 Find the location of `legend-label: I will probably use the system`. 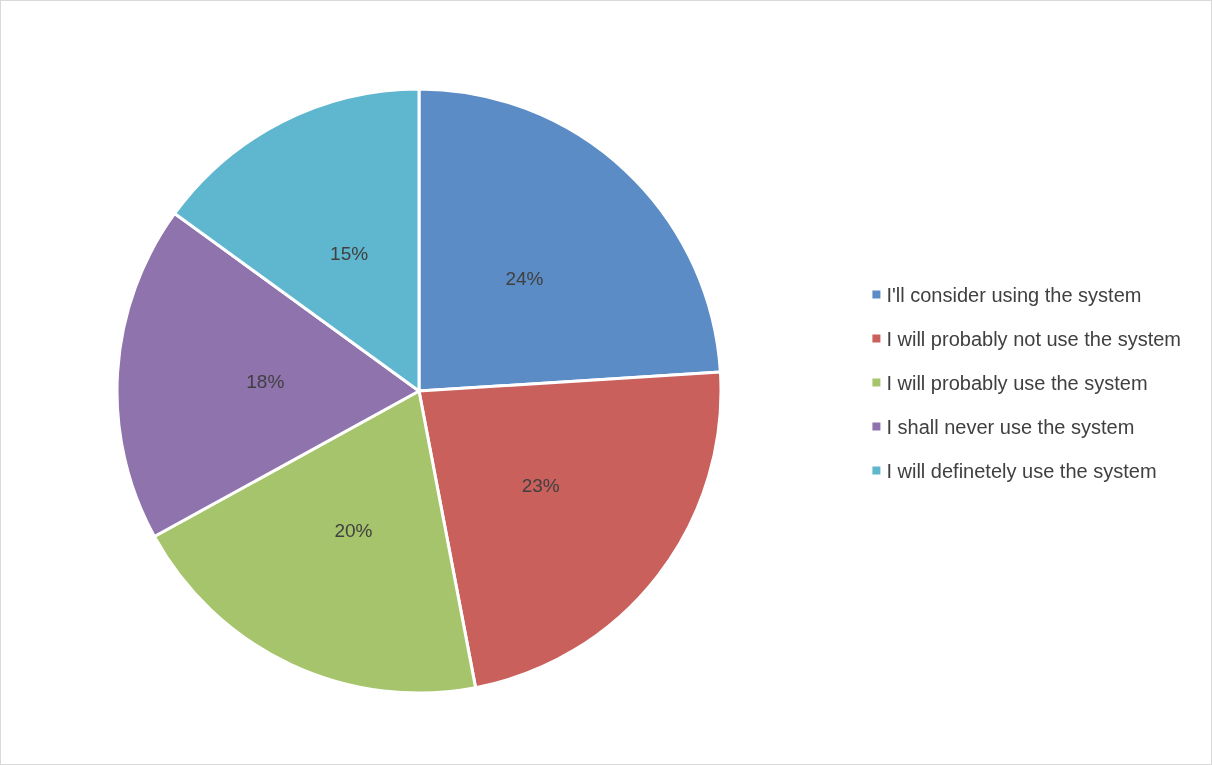

legend-label: I will probably use the system is located at coordinates (1017, 382).